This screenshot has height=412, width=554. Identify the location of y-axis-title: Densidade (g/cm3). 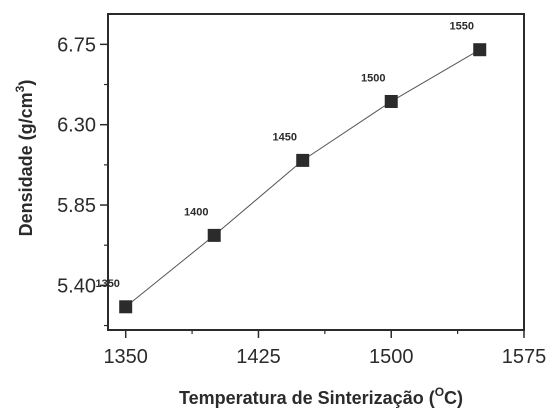
(24, 158).